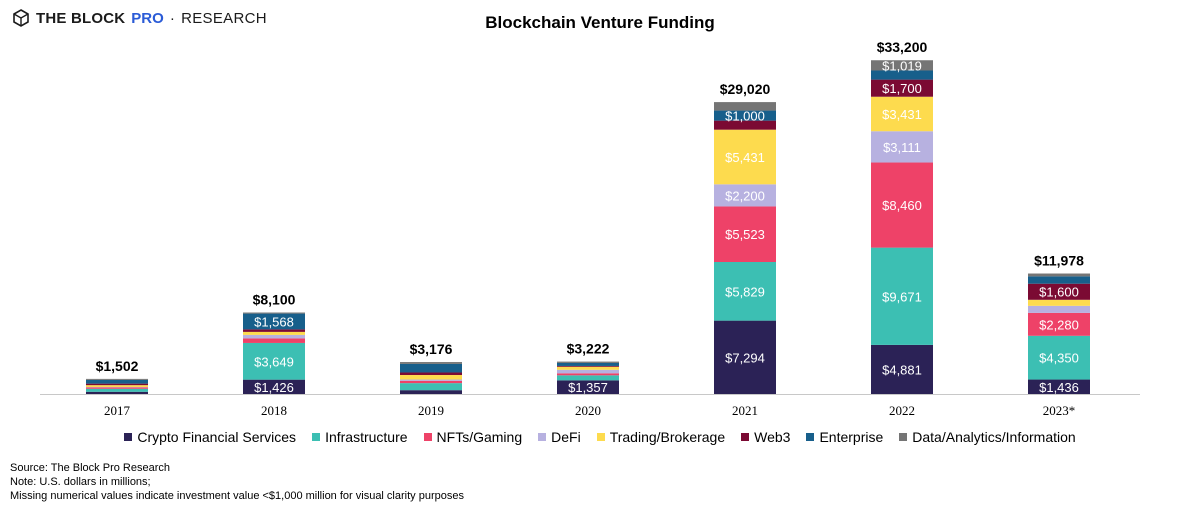 The height and width of the screenshot is (517, 1200). What do you see at coordinates (844, 437) in the screenshot?
I see `legend-item: Enterprise` at bounding box center [844, 437].